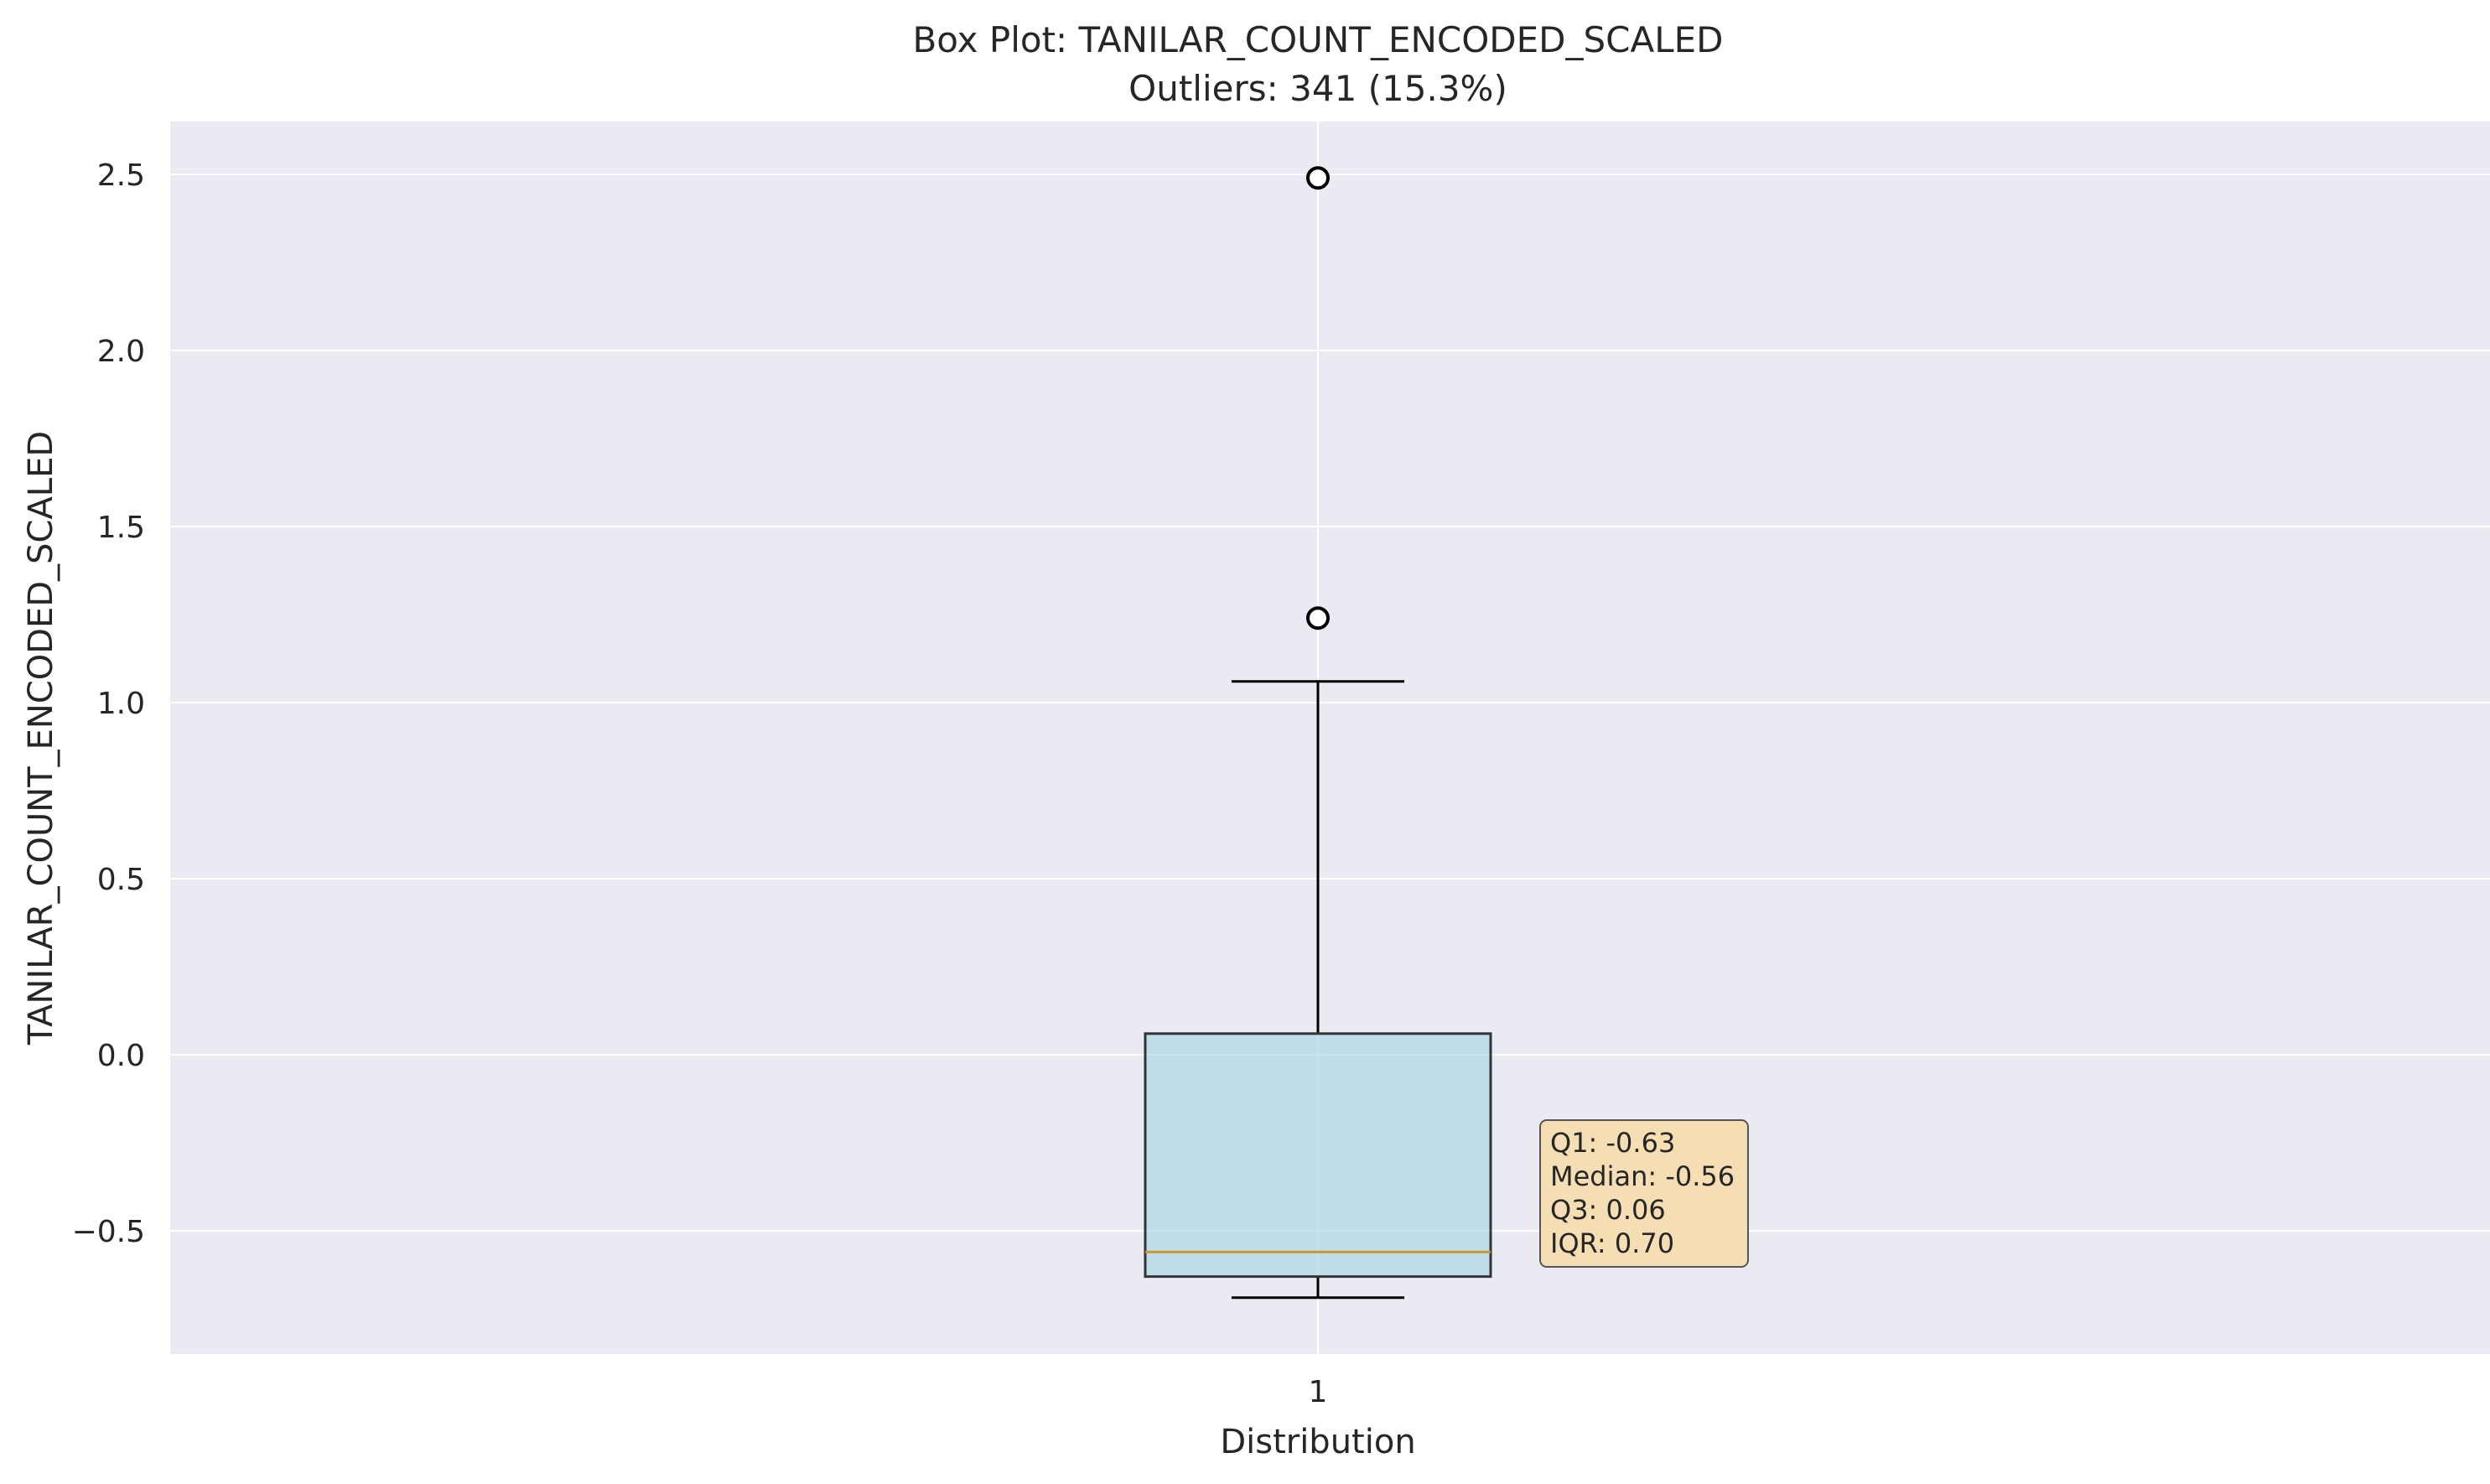  Describe the element at coordinates (121, 528) in the screenshot. I see `y-tick-label: 1.5` at that location.